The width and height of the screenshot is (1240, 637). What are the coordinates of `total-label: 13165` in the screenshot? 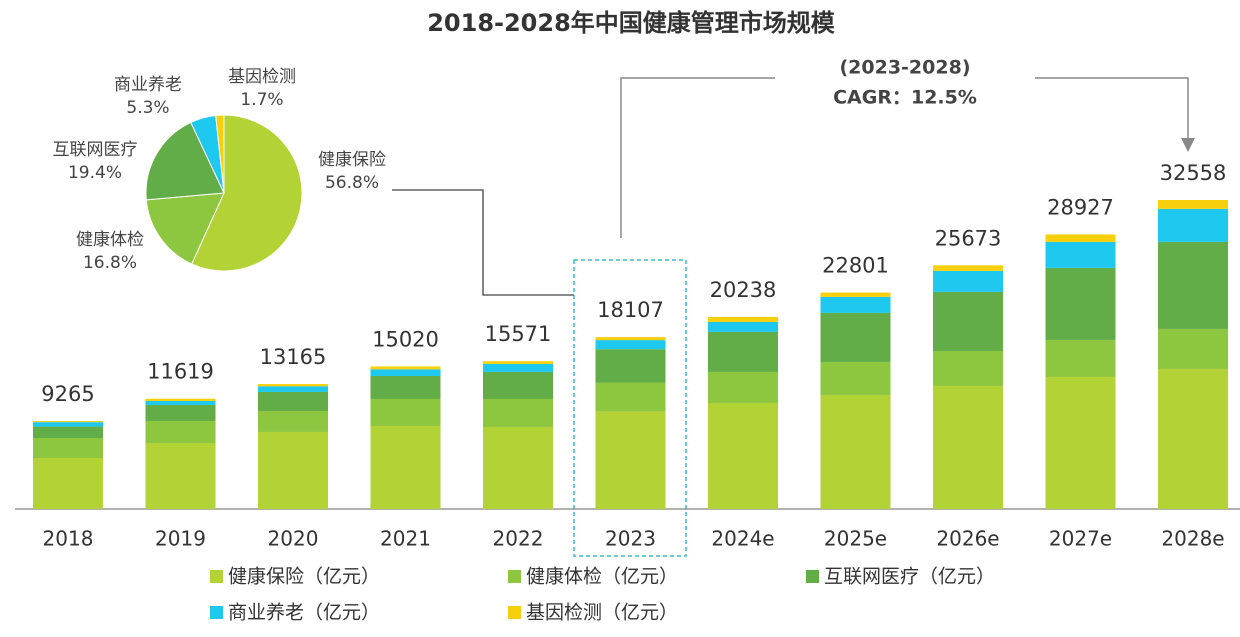 It's located at (293, 357).